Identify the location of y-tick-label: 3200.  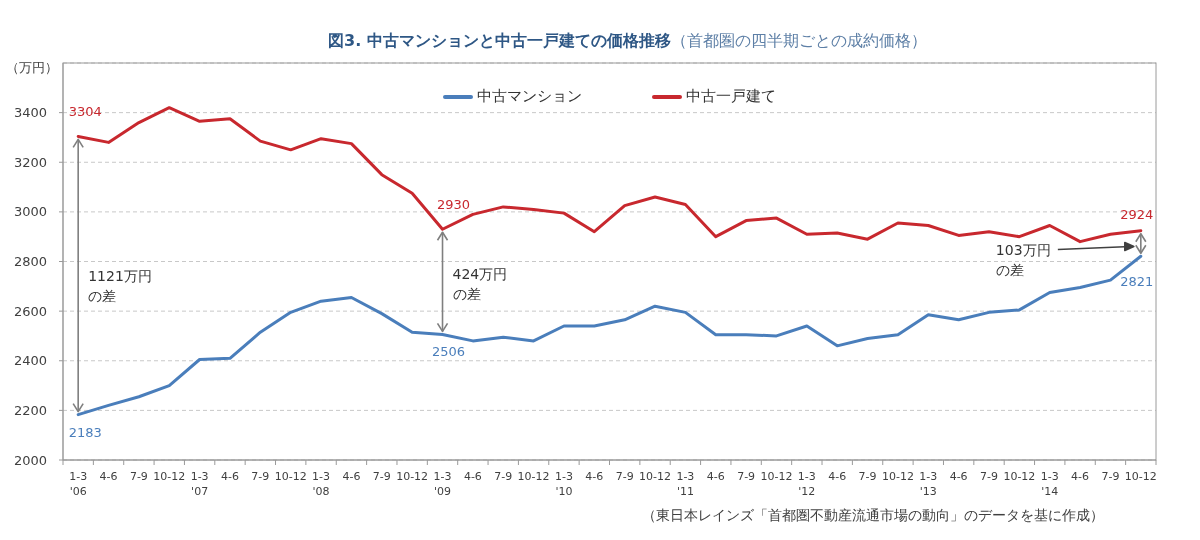
(30, 162).